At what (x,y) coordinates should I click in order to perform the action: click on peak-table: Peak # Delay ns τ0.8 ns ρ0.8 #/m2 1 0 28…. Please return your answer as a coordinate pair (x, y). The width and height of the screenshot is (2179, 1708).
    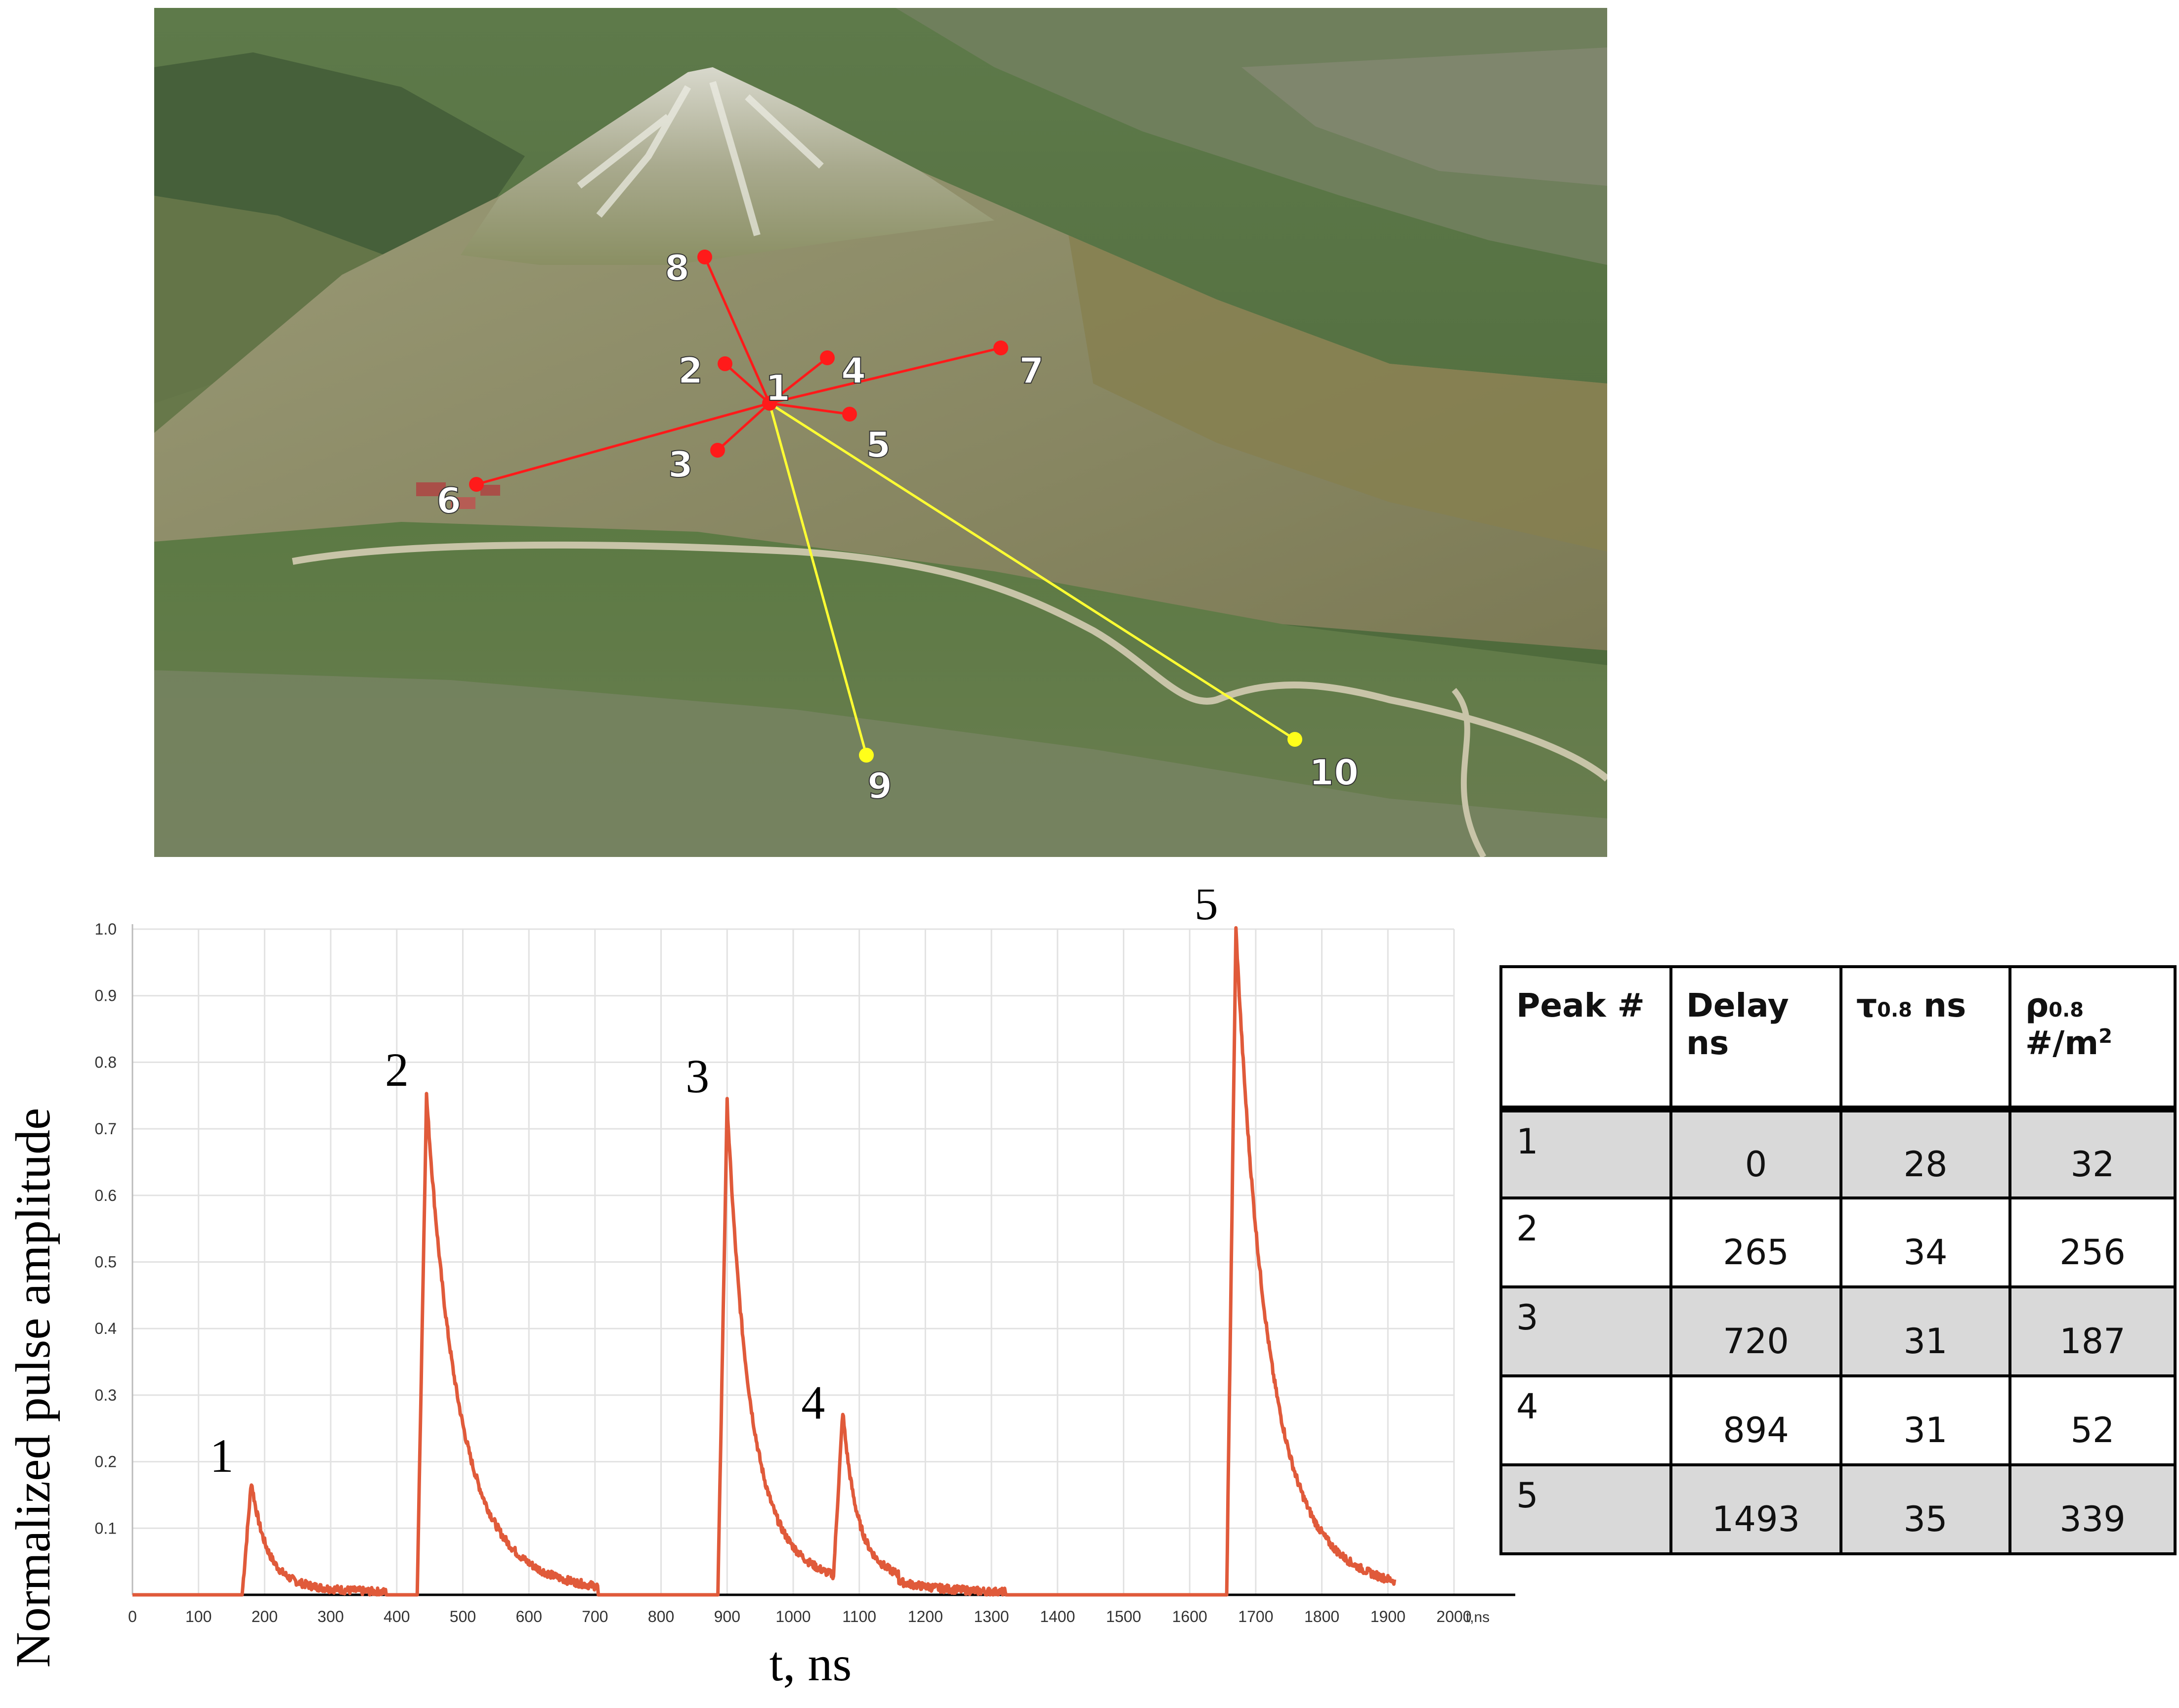
    Looking at the image, I should click on (1838, 1260).